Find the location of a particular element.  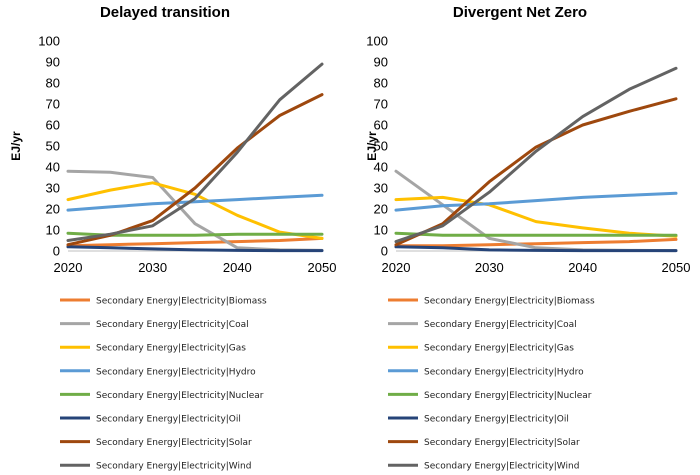

series-line-wind is located at coordinates (195, 152).